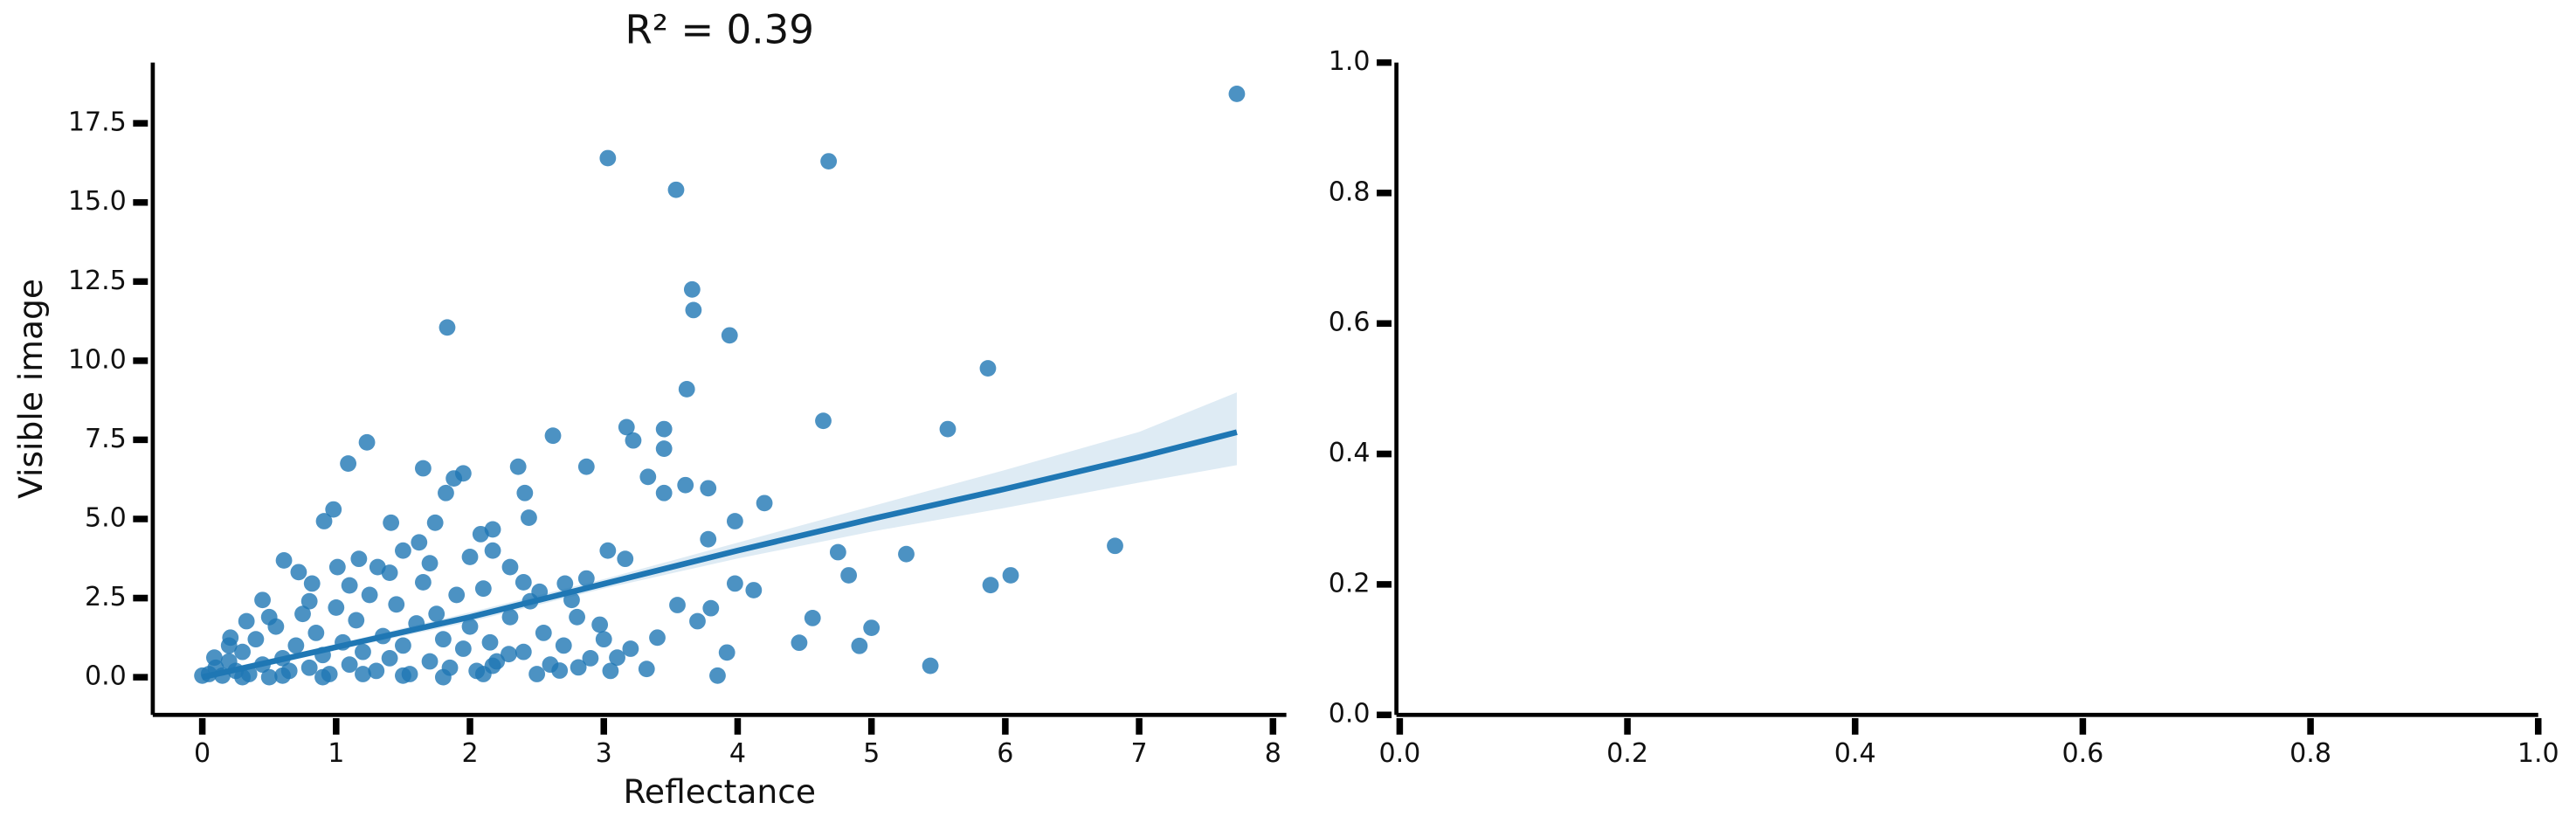 This screenshot has height=830, width=2576. Describe the element at coordinates (2538, 753) in the screenshot. I see `x-tick-label: 1.0` at that location.